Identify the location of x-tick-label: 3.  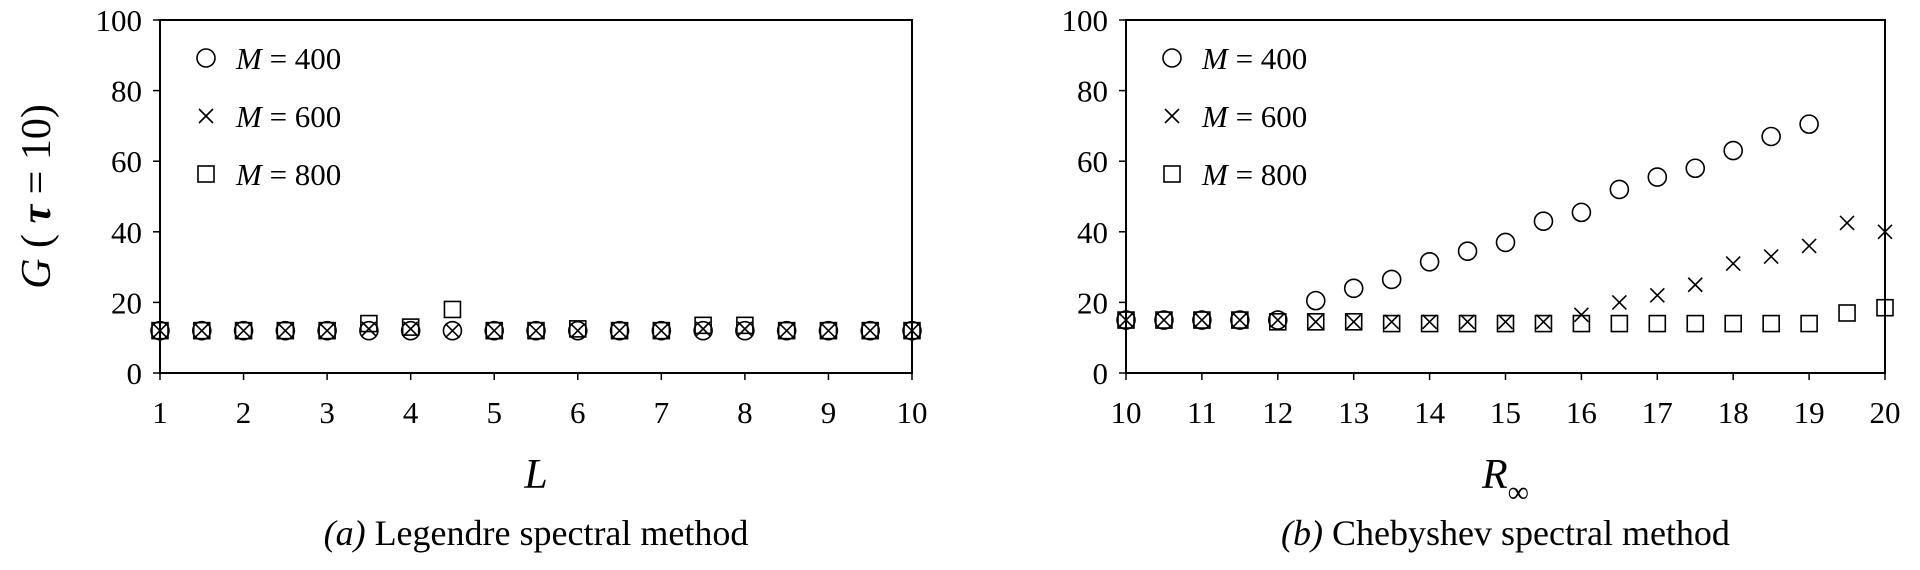
(327, 412).